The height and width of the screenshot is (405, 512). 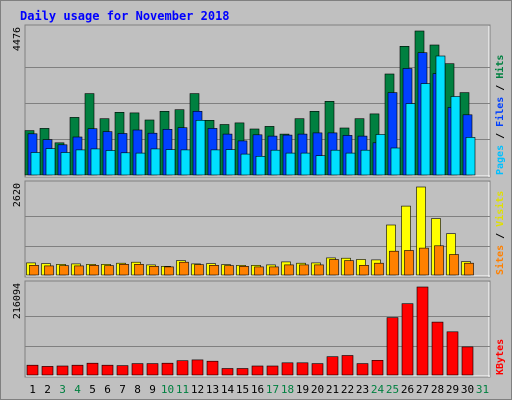 I want to click on x-tick-label: 7, so click(x=122, y=389).